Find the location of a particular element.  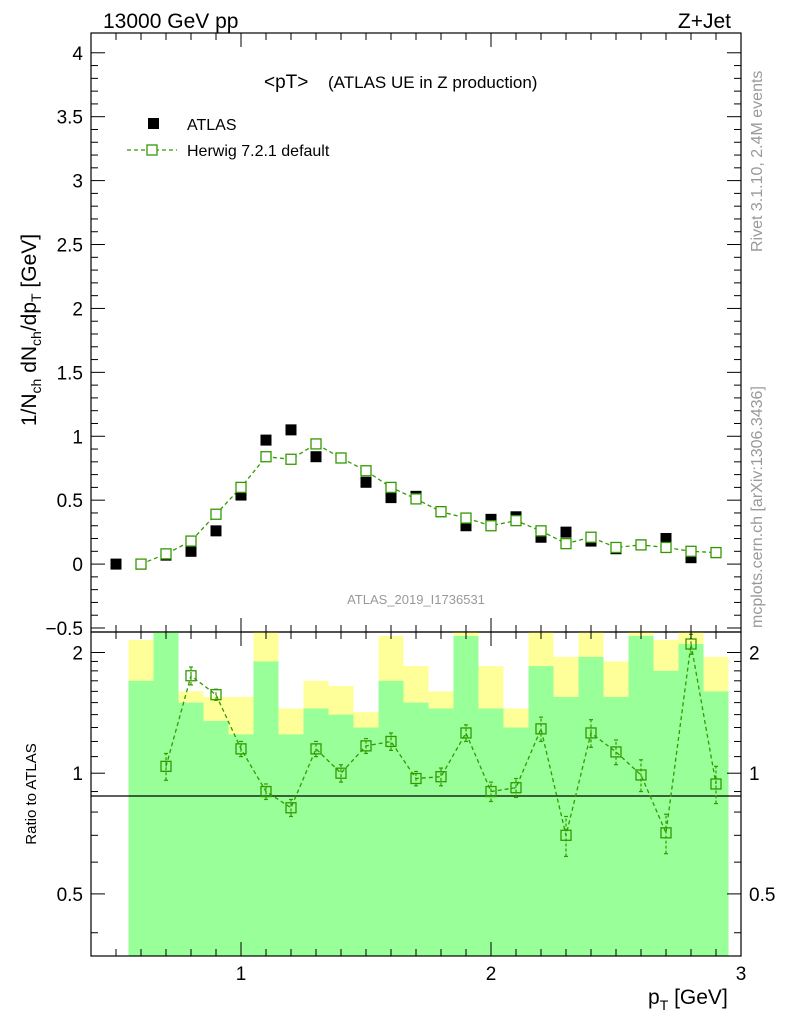

x-tick-label: 2 is located at coordinates (491, 974).